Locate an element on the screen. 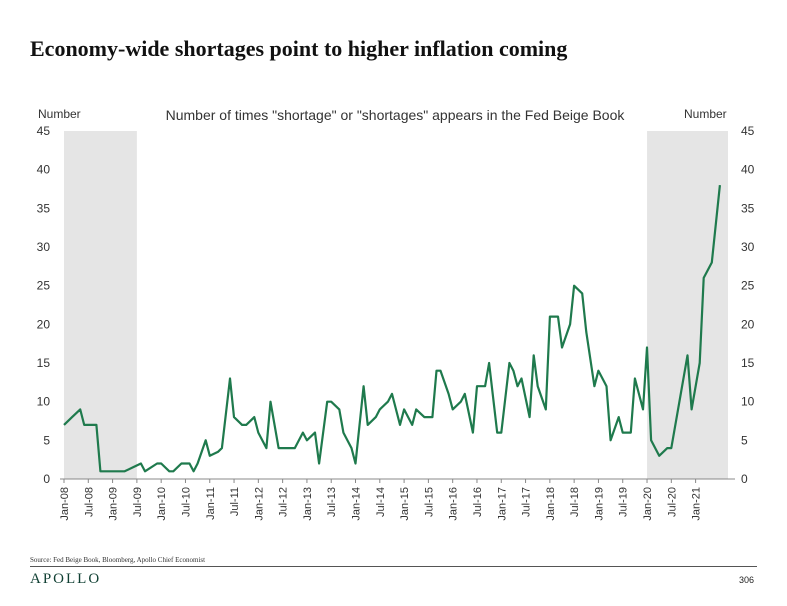 The height and width of the screenshot is (606, 787). x-tick-label: Jan-16 is located at coordinates (454, 504).